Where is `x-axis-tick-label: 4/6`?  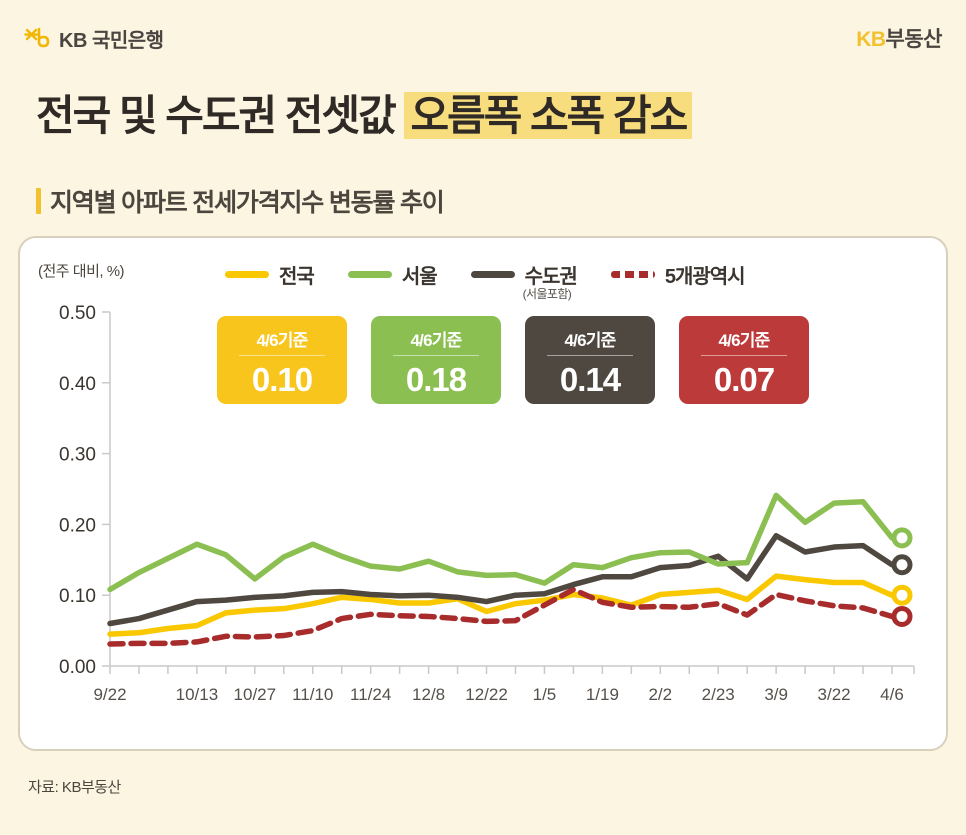 x-axis-tick-label: 4/6 is located at coordinates (892, 694).